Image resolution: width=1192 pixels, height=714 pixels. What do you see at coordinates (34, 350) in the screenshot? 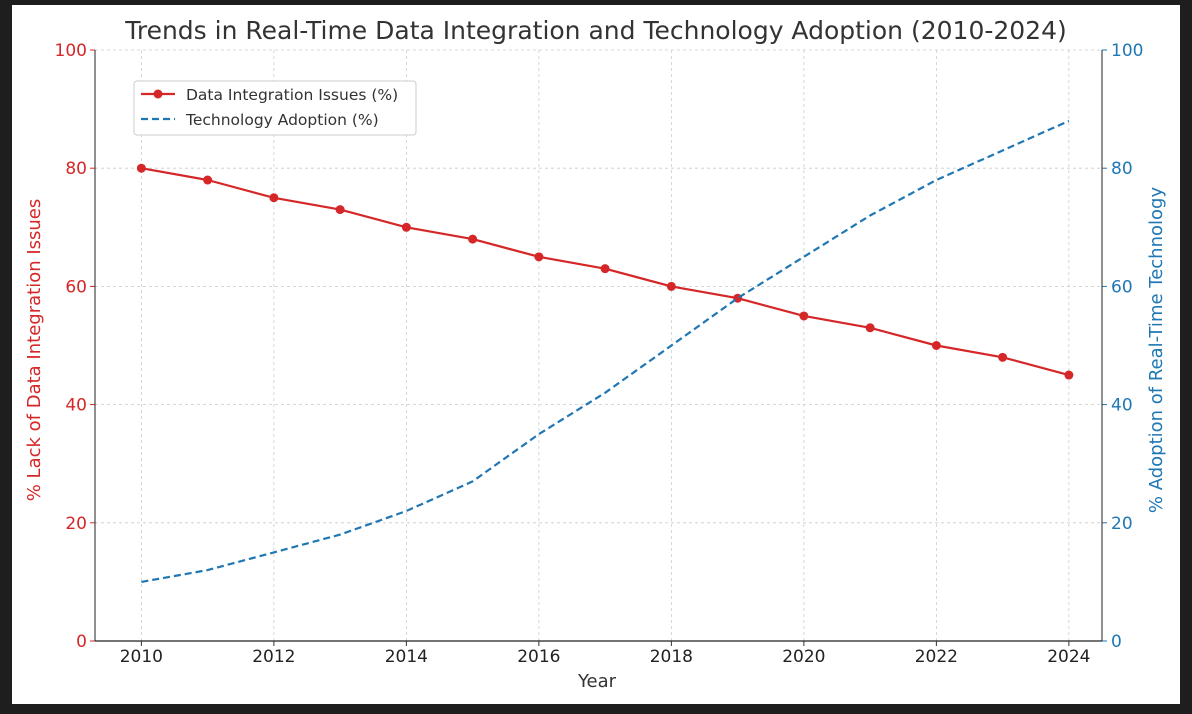
I see `y-axis-left-label: % Lack of Data Integration Issues` at bounding box center [34, 350].